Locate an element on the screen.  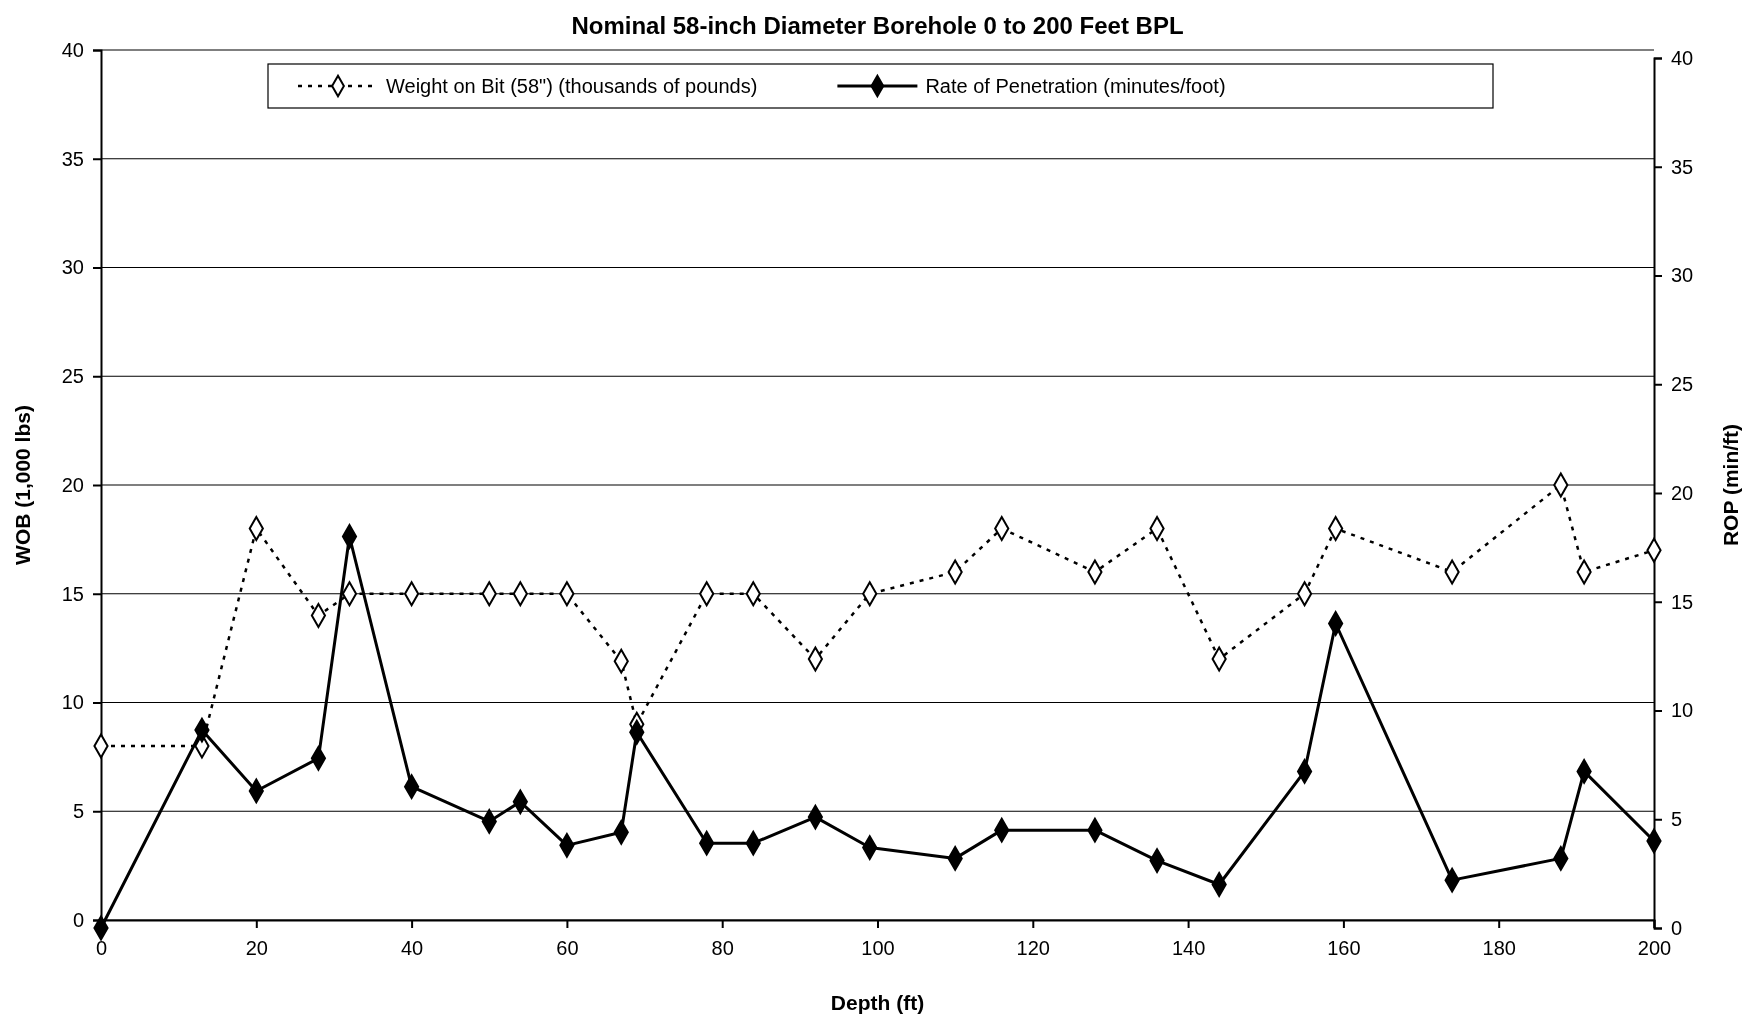
y-tick-label: 0 is located at coordinates (78, 919).